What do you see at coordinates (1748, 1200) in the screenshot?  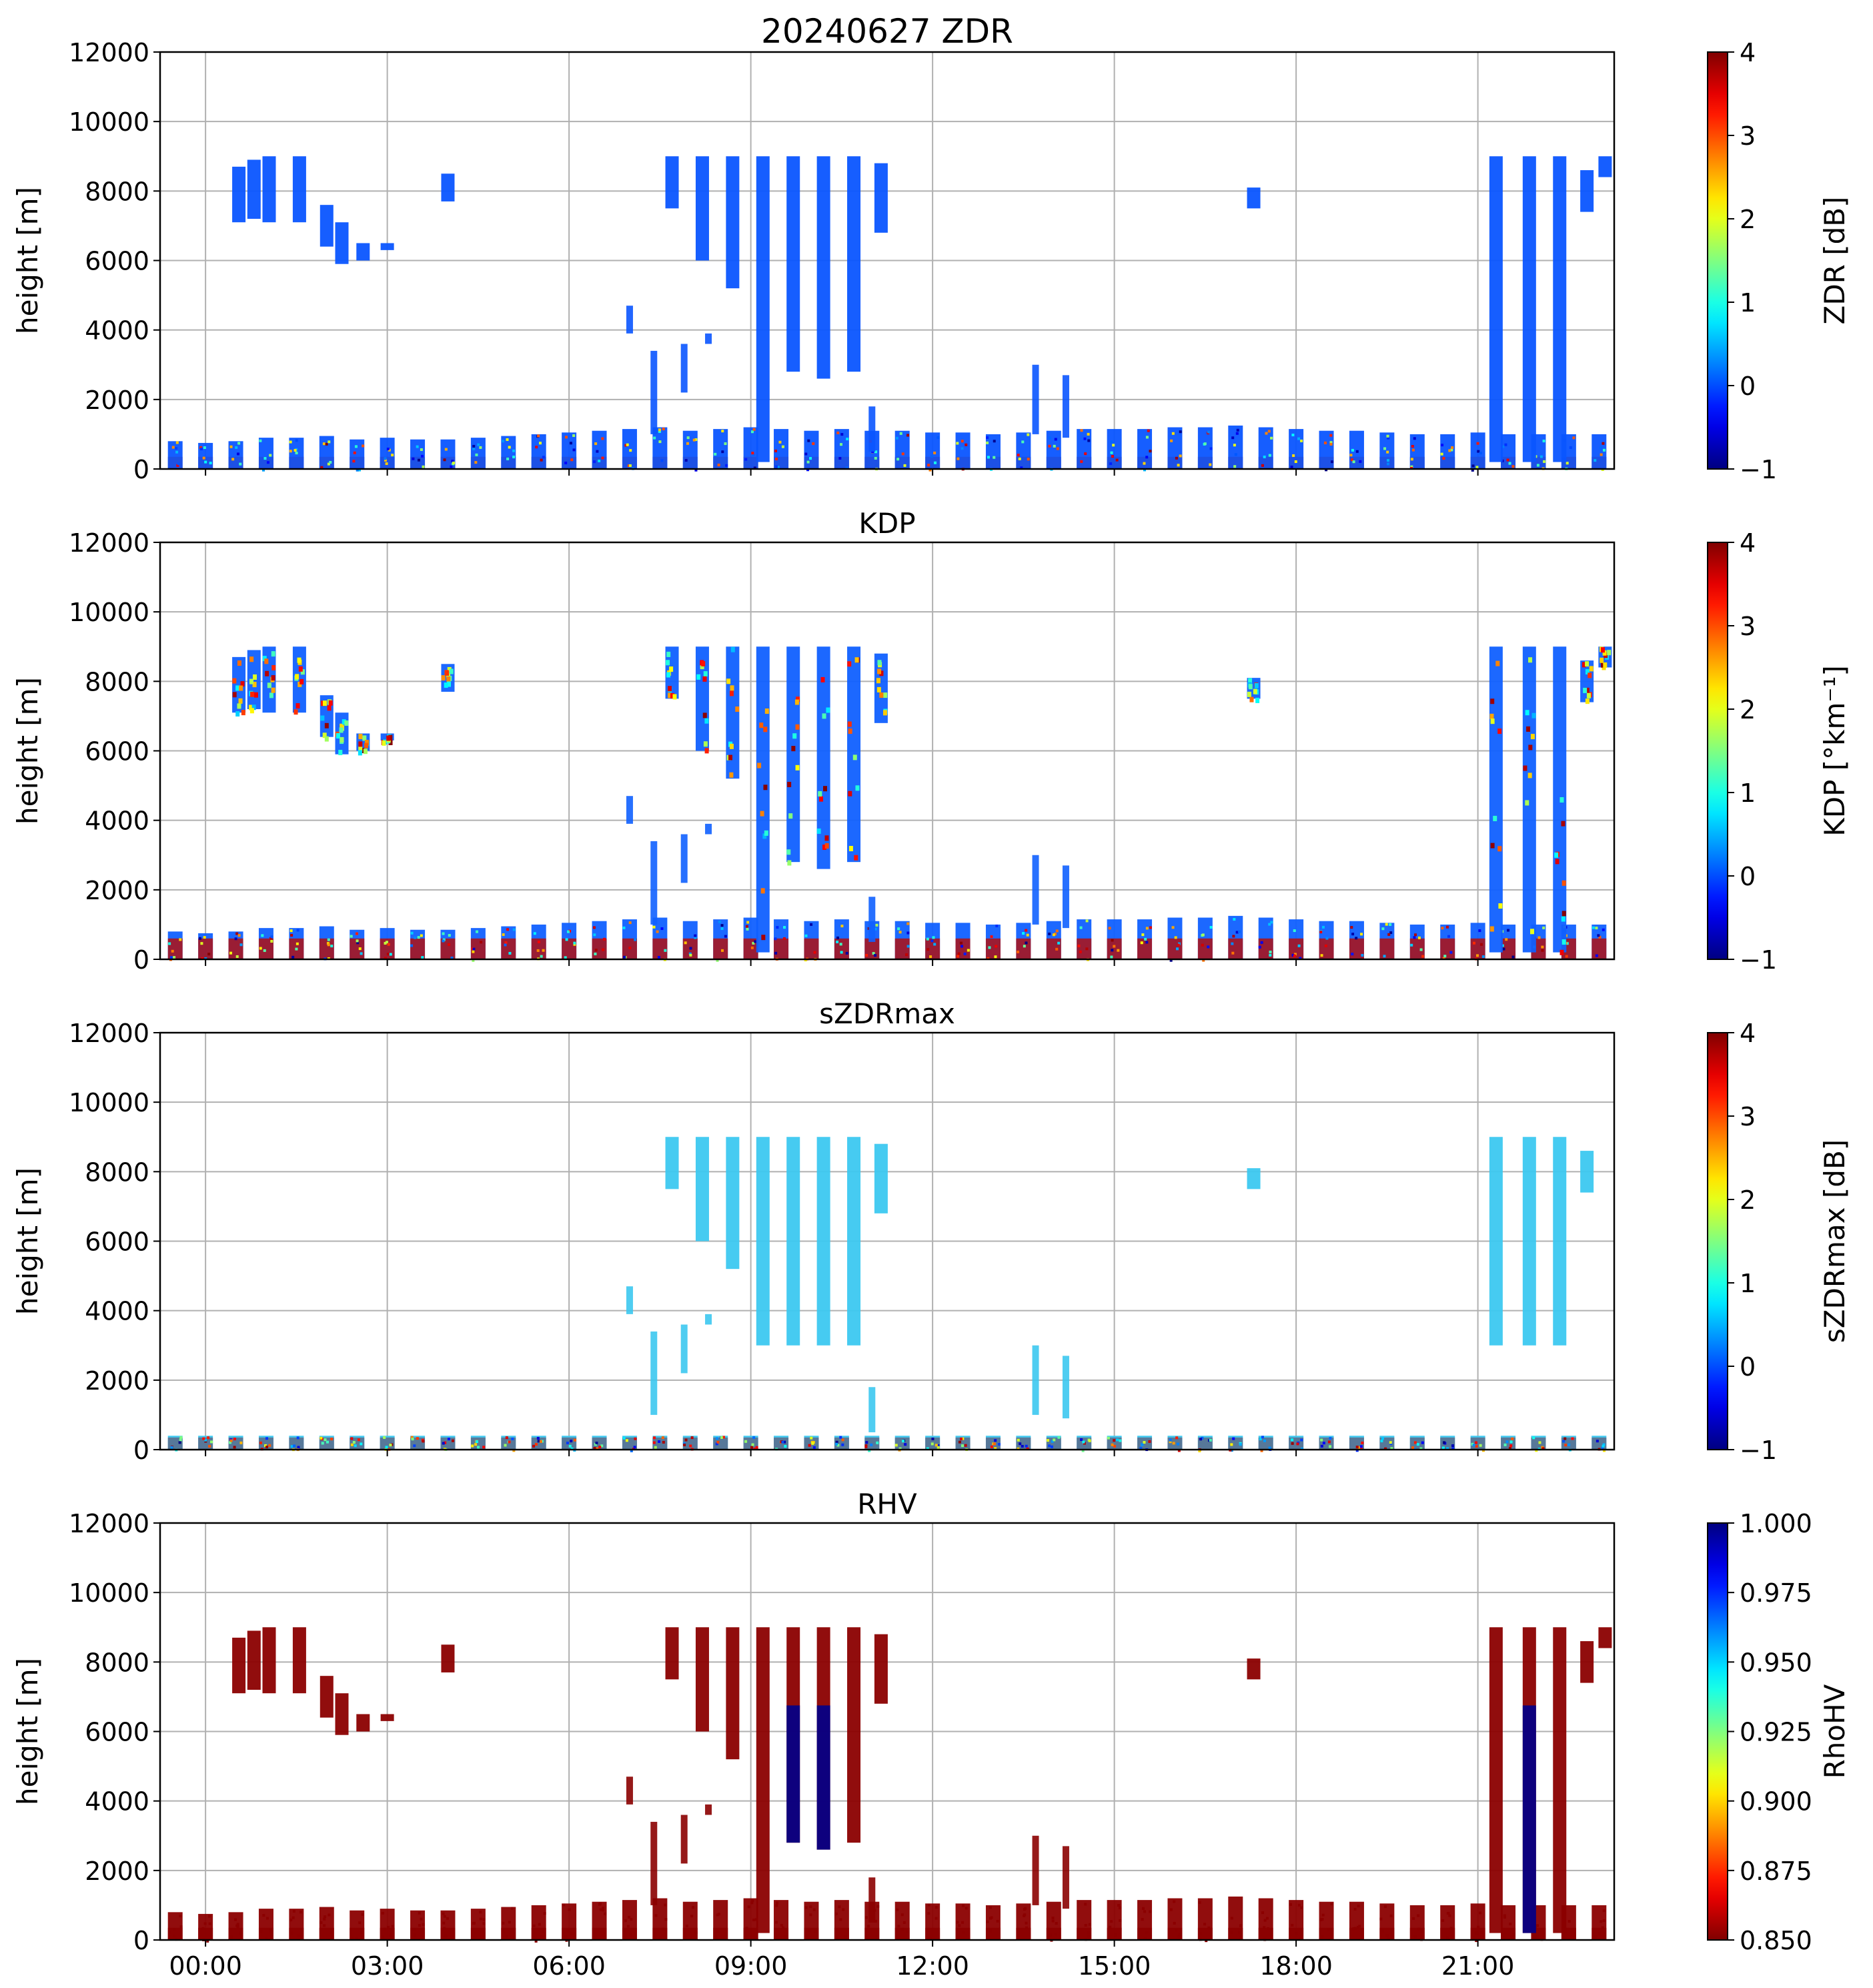 I see `colorbar-tick-label: 2` at bounding box center [1748, 1200].